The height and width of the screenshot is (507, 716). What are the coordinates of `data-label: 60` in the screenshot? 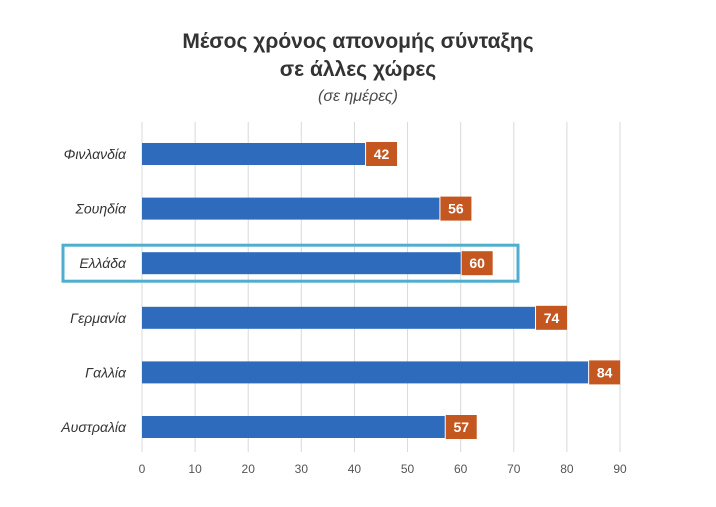 It's located at (477, 263).